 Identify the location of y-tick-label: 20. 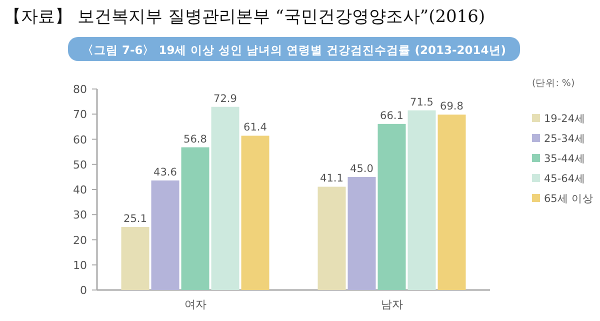
(80, 240).